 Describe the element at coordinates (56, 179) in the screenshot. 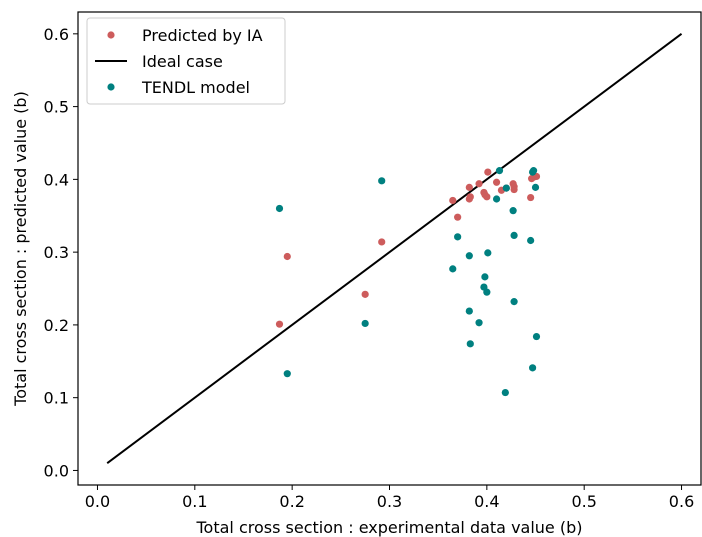

I see `y-tick-label: 0.4` at that location.